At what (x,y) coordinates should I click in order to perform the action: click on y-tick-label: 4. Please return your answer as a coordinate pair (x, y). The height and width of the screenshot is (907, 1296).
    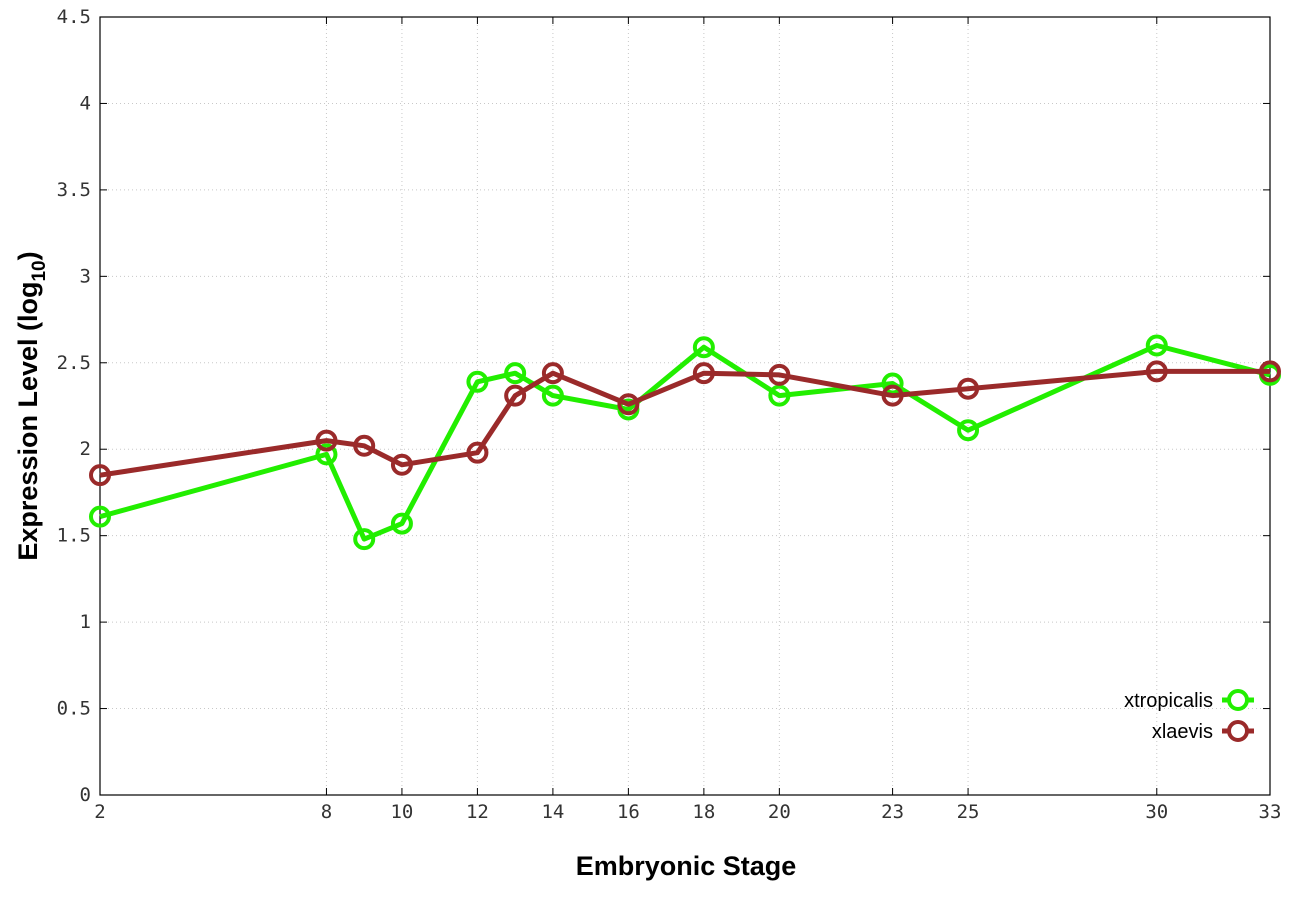
    Looking at the image, I should click on (85, 103).